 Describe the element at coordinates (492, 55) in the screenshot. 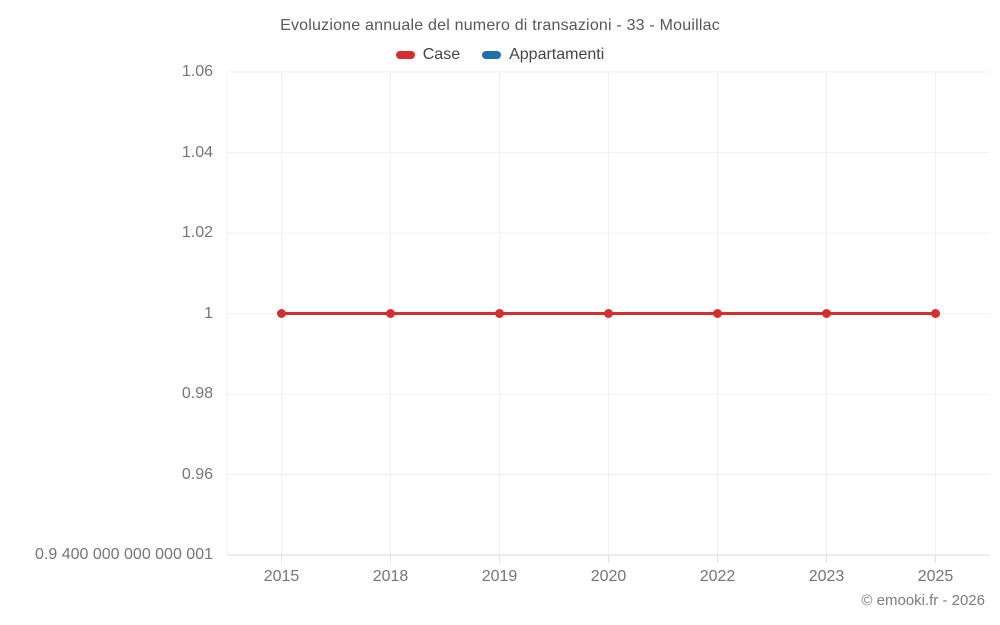

I see `legend-swatch-appartamenti-icon` at that location.